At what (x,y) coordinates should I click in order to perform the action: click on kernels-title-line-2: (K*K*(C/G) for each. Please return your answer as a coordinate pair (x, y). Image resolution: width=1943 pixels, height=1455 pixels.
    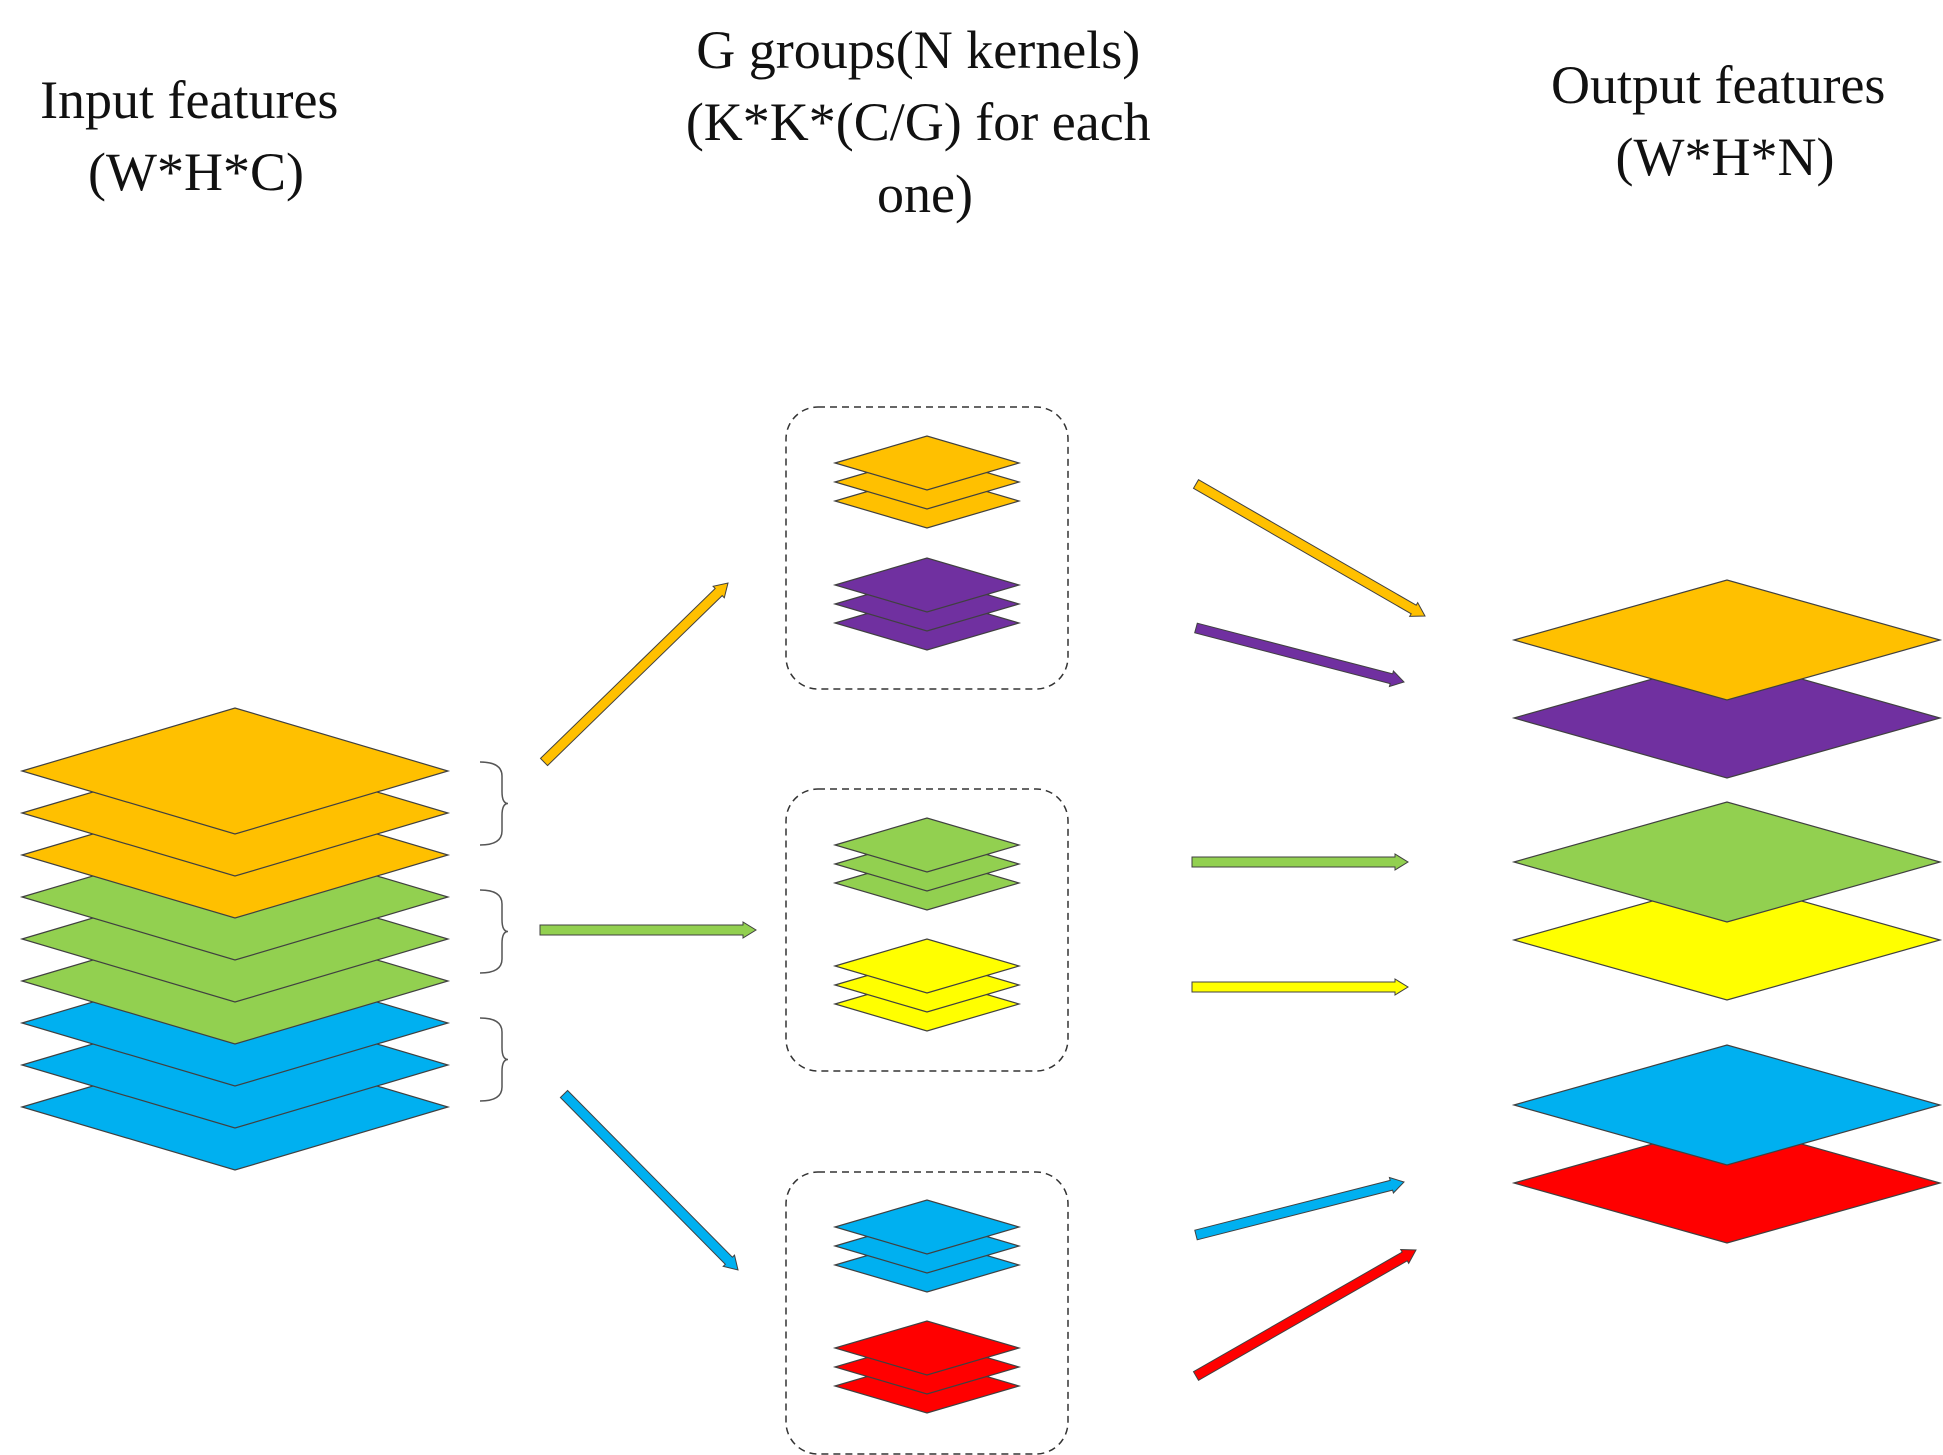
    Looking at the image, I should click on (918, 122).